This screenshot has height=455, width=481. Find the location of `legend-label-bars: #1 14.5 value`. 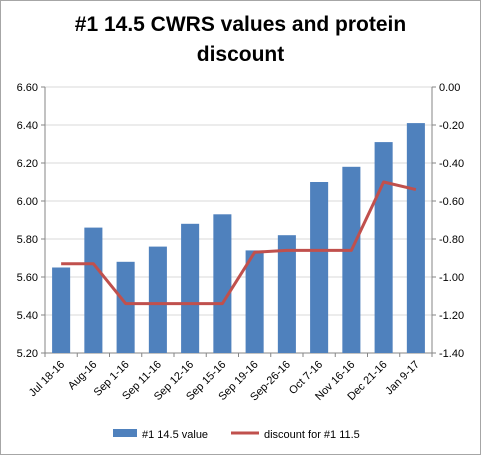

legend-label-bars: #1 14.5 value is located at coordinates (175, 435).